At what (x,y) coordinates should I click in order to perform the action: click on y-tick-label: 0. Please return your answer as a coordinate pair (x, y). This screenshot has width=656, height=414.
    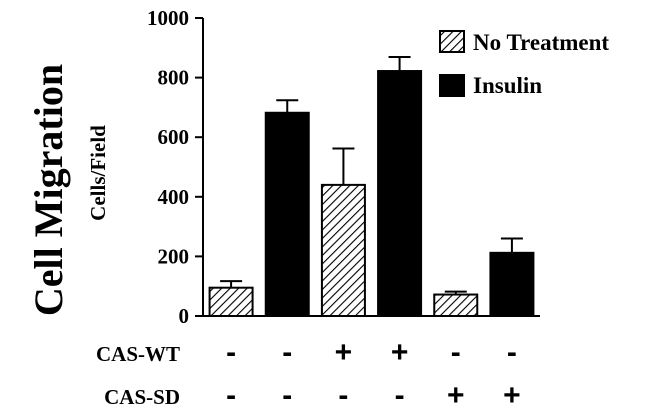
    Looking at the image, I should click on (184, 316).